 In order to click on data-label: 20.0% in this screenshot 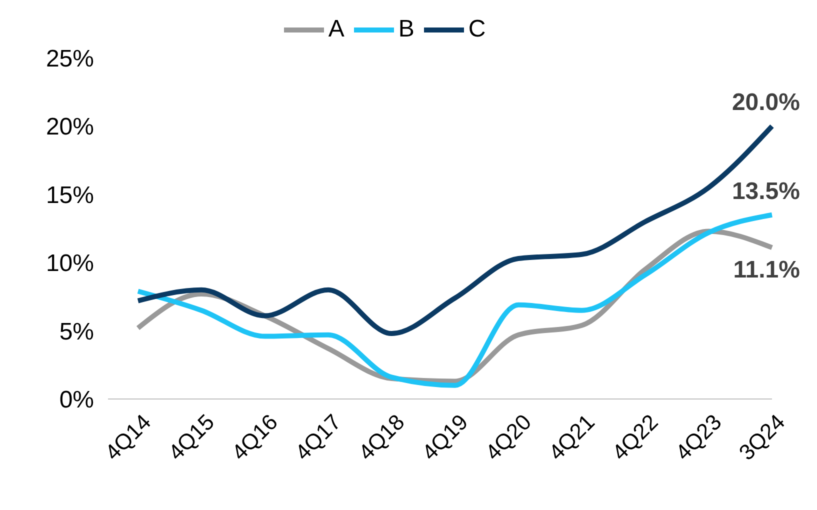, I will do `click(766, 102)`.